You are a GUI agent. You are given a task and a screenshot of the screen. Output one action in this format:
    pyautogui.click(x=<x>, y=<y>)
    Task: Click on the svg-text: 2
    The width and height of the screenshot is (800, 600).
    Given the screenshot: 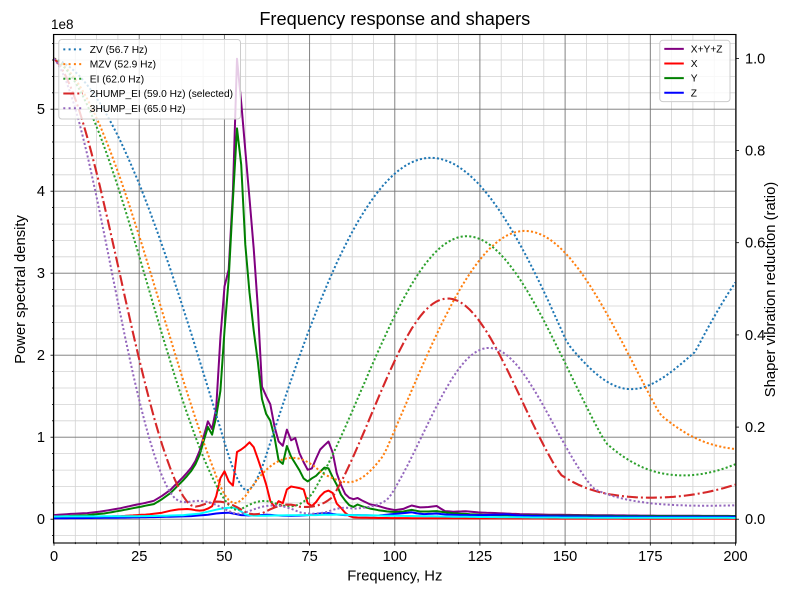 What is the action you would take?
    pyautogui.click(x=41, y=356)
    